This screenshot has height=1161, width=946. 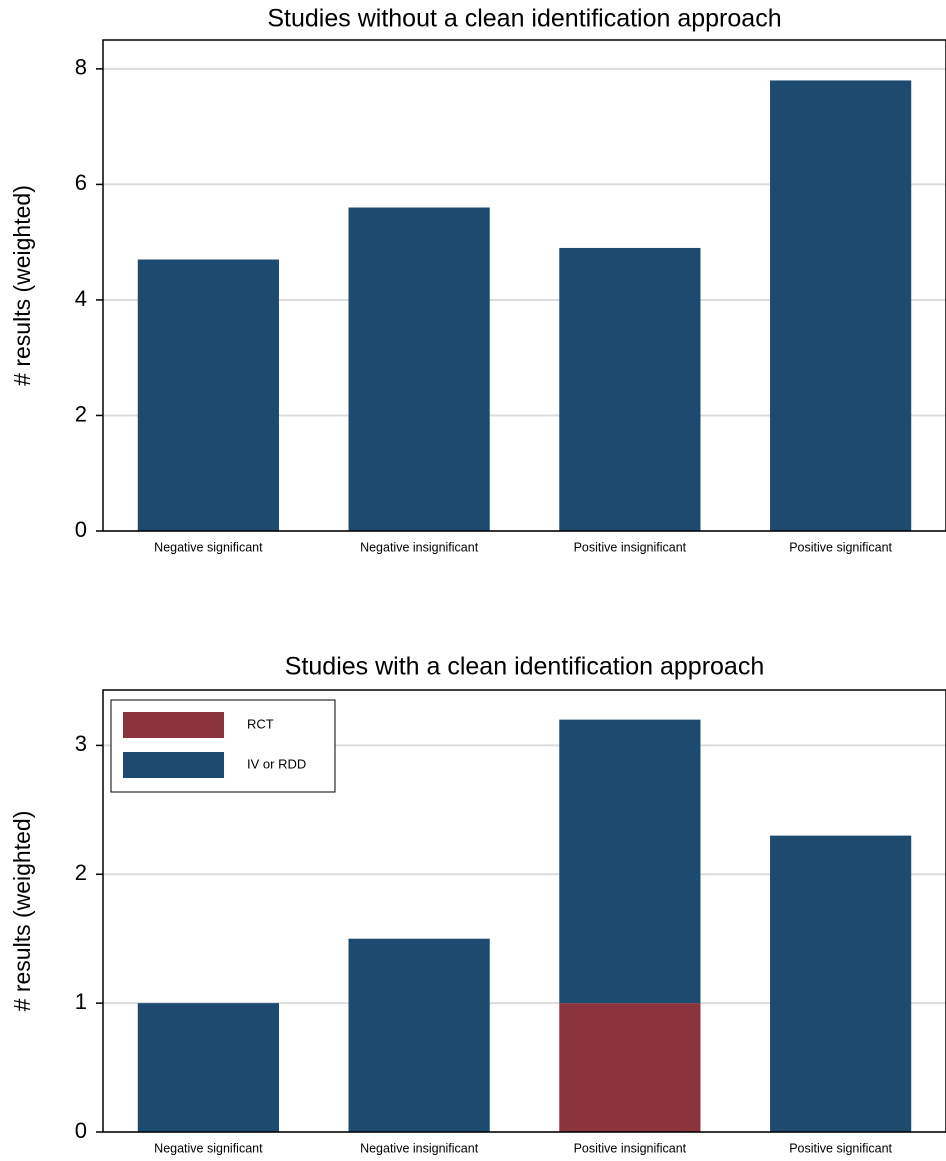 What do you see at coordinates (81, 743) in the screenshot?
I see `y-tick-label: 3` at bounding box center [81, 743].